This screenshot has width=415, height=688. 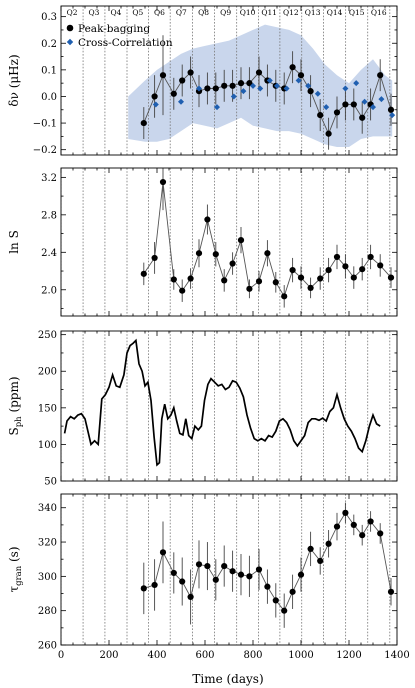 I want to click on y-tick-label: 250, so click(x=47, y=335).